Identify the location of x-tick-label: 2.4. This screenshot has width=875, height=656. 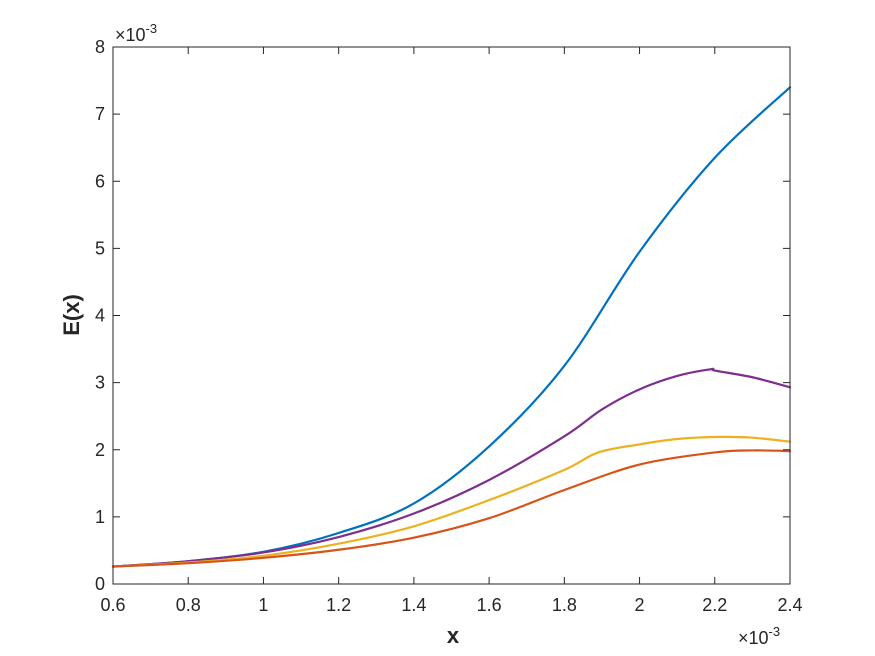
(789, 605).